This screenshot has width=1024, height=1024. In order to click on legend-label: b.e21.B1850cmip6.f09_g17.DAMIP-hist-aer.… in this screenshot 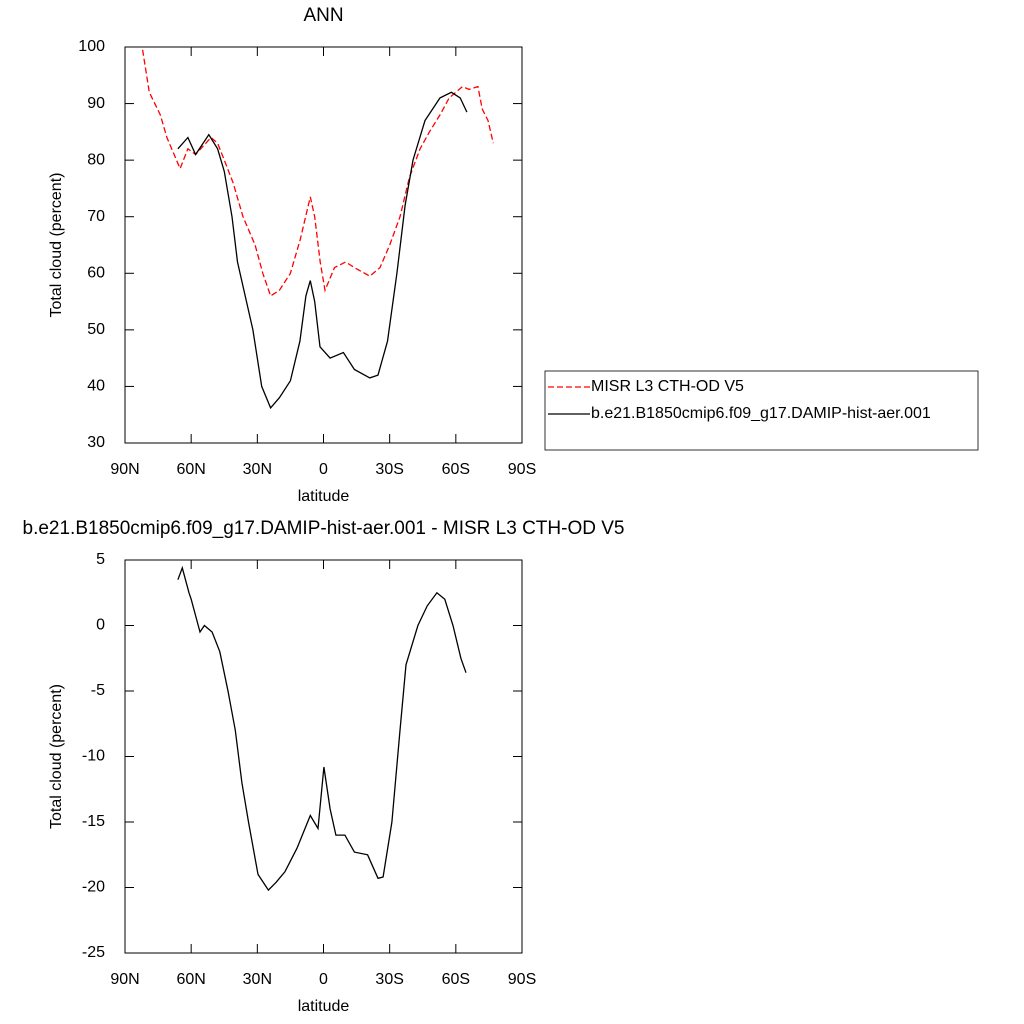, I will do `click(761, 413)`.